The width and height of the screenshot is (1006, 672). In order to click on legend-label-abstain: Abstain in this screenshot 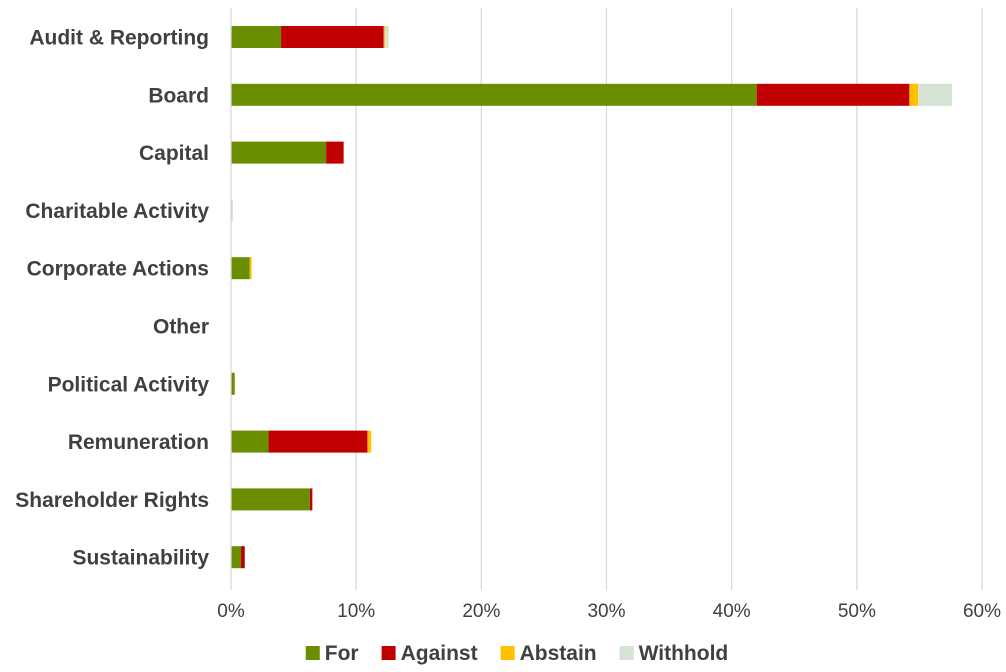, I will do `click(558, 653)`.